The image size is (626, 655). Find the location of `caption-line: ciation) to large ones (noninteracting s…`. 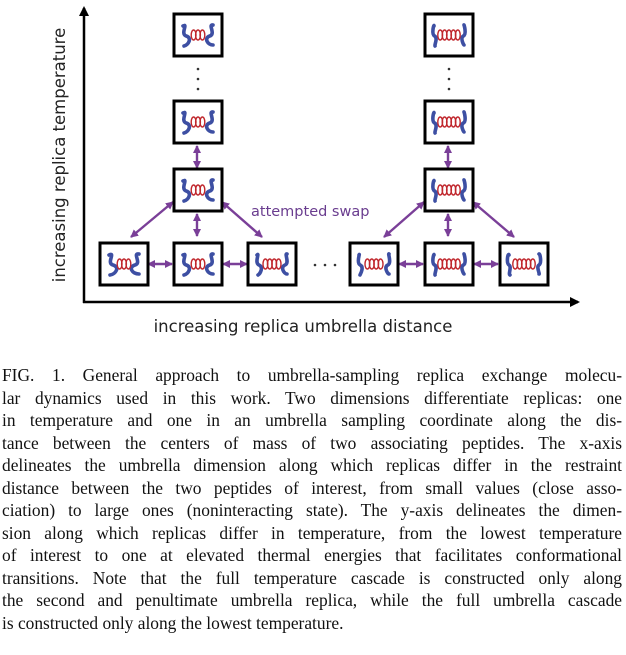

caption-line: ciation) to large ones (noninteracting s… is located at coordinates (312, 510).